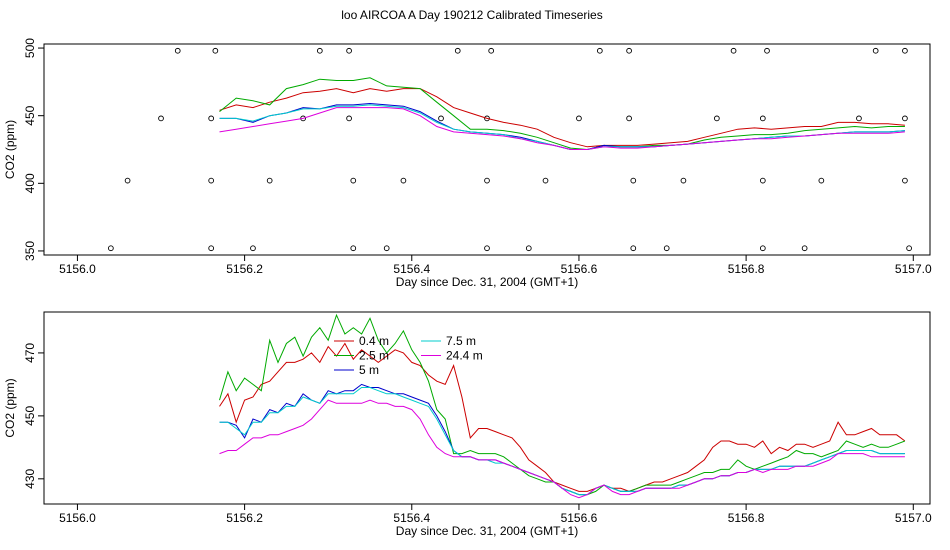 The height and width of the screenshot is (550, 950). Describe the element at coordinates (30, 478) in the screenshot. I see `y-tick-label: 430` at that location.